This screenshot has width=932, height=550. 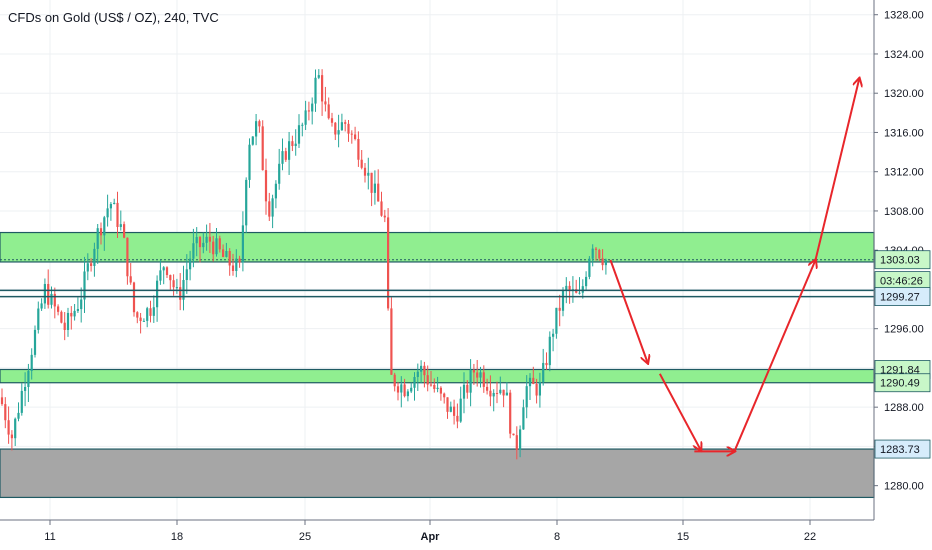 What do you see at coordinates (904, 173) in the screenshot?
I see `y-tick-label: 1312.00` at bounding box center [904, 173].